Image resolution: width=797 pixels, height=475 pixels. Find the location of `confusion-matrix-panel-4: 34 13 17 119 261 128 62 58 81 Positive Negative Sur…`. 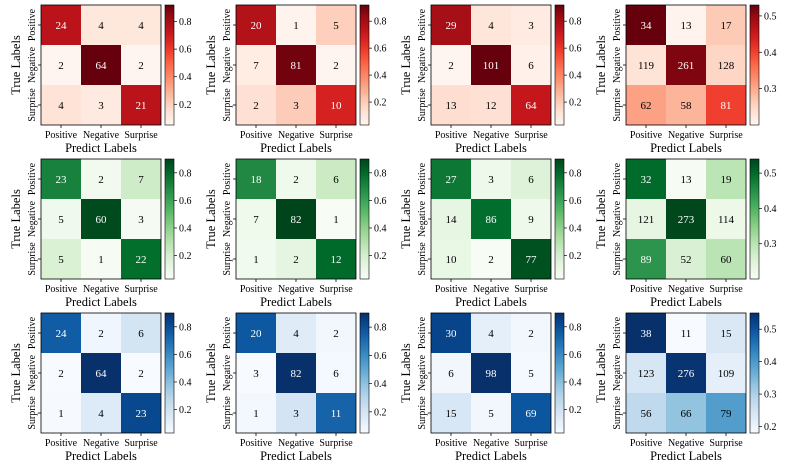

confusion-matrix-panel-4: 34 13 17 119 261 128 62 58 81 Positive Negative Sur… is located at coordinates (685, 79).